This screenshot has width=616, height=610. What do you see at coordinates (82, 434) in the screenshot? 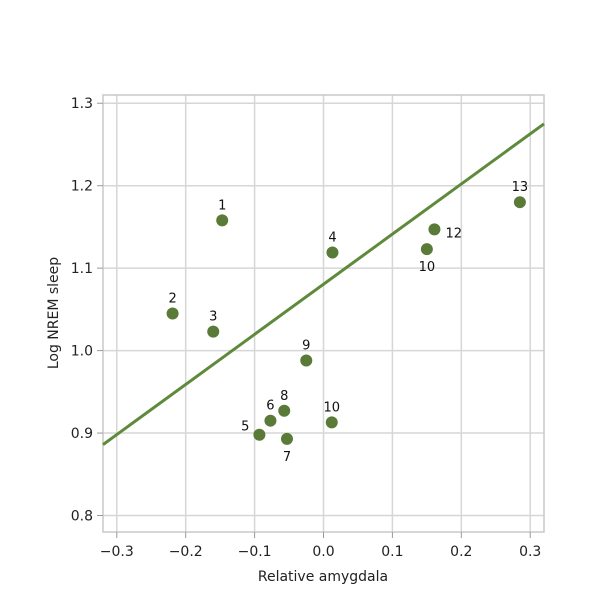
I see `y-tick-label: 0.9` at bounding box center [82, 434].